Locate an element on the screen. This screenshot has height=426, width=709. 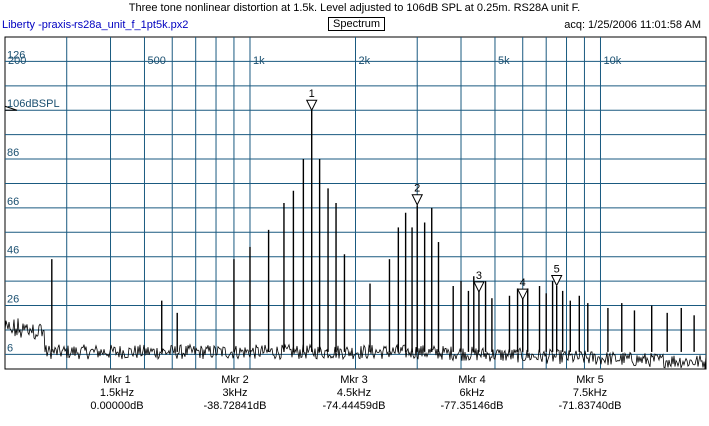
marker-2-label: Mkr 2 is located at coordinates (235, 380).